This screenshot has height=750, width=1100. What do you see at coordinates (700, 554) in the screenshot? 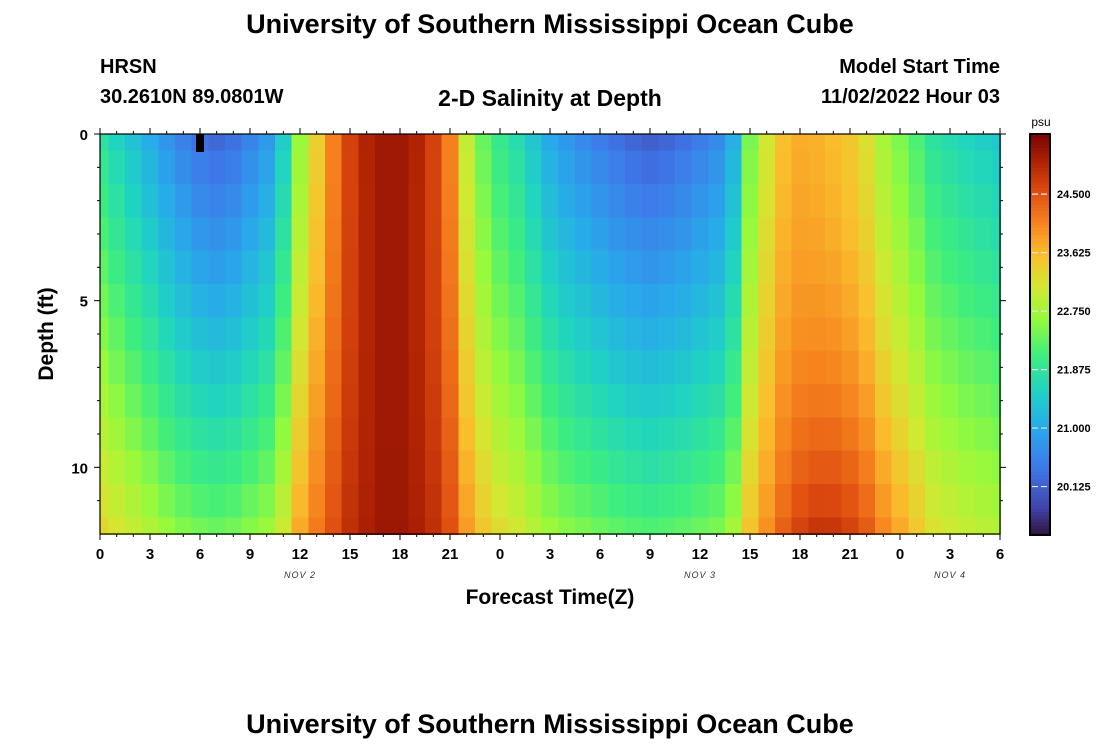
I see `x-tick-label: 12` at bounding box center [700, 554].